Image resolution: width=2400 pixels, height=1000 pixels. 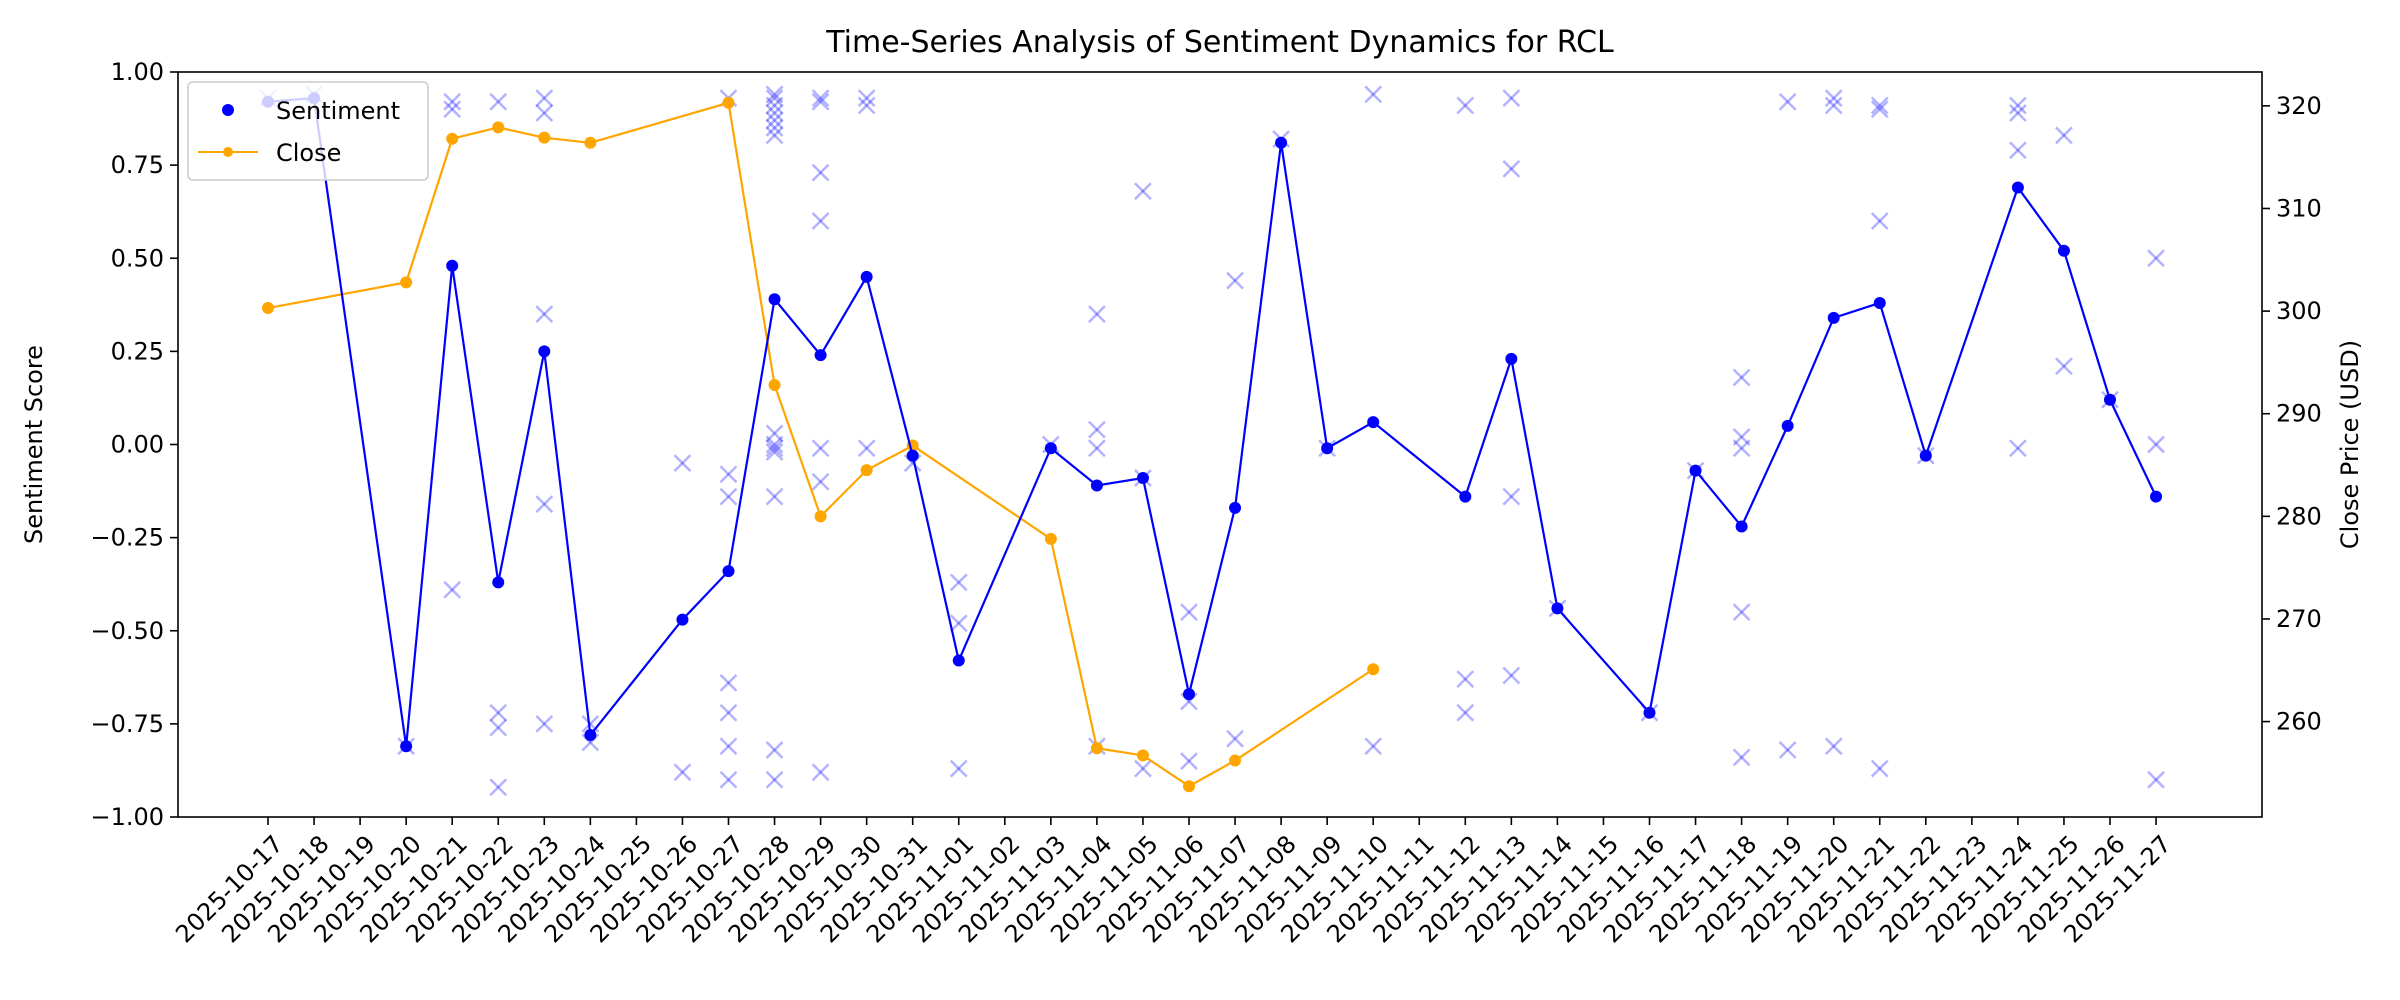 I want to click on legend-close-label: Close, so click(x=308, y=153).